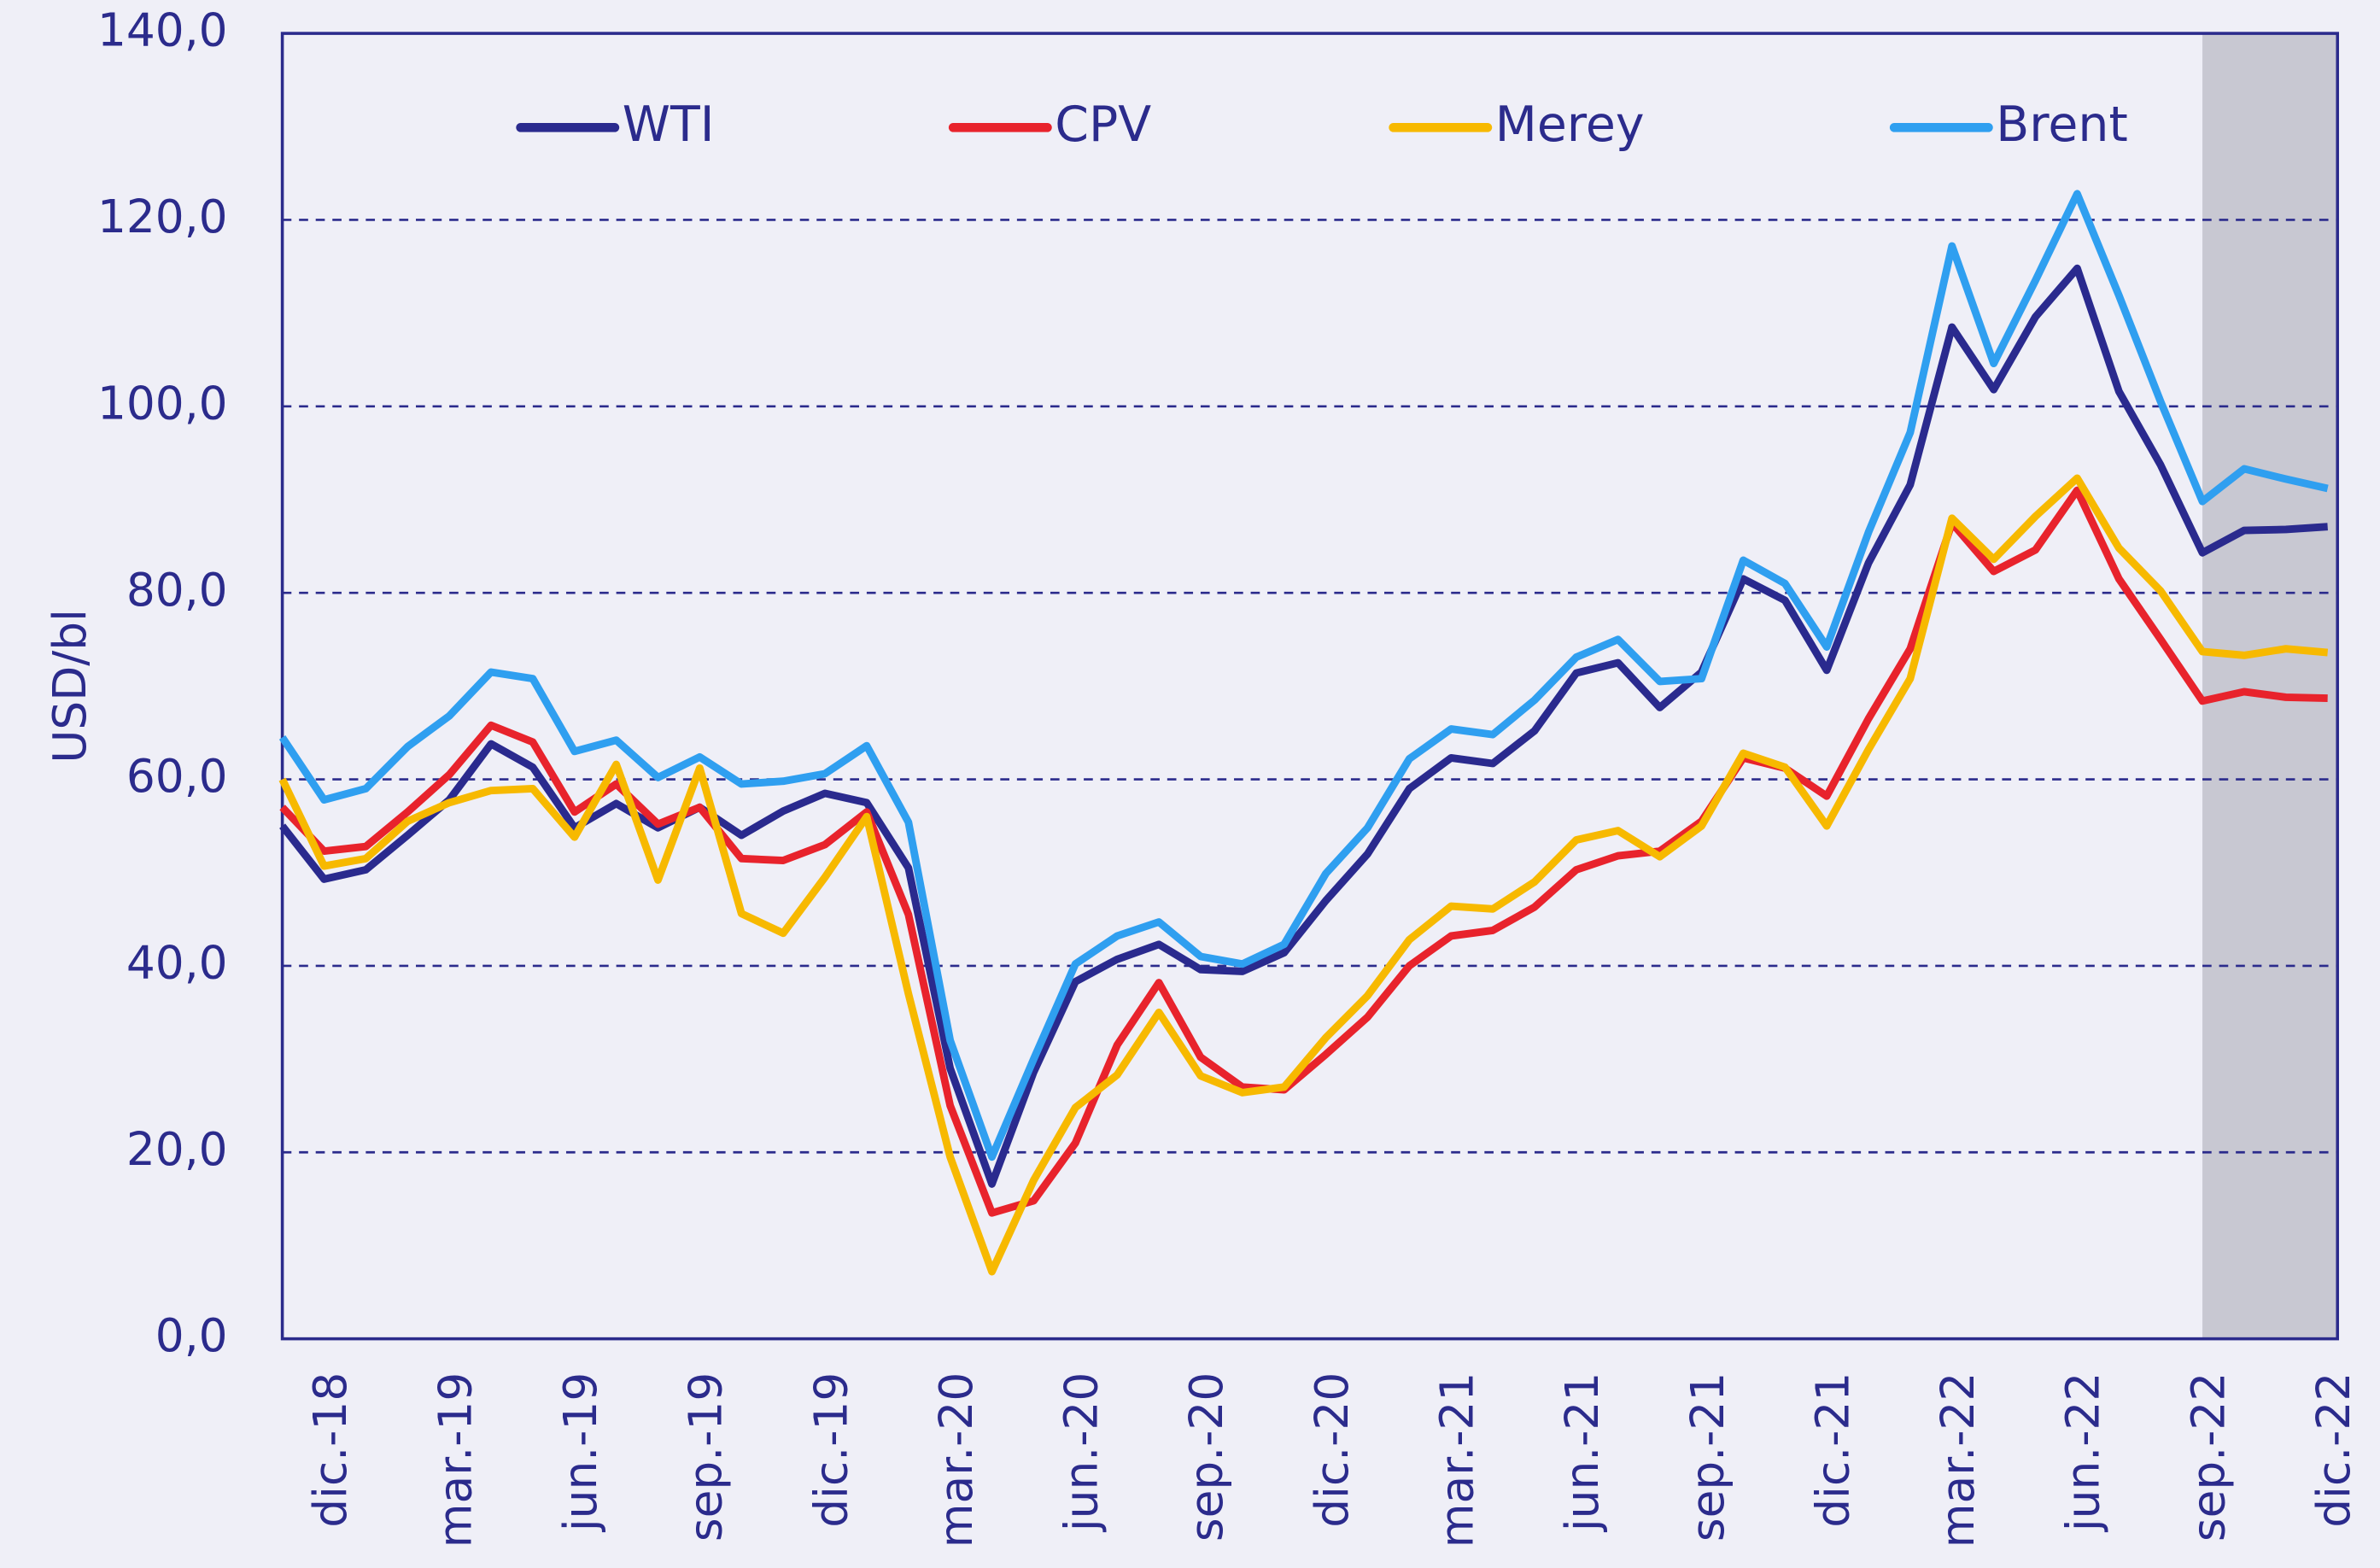 Image resolution: width=2380 pixels, height=1568 pixels. What do you see at coordinates (1082, 1452) in the screenshot?
I see `x-tick-label: jun.-20` at bounding box center [1082, 1452].